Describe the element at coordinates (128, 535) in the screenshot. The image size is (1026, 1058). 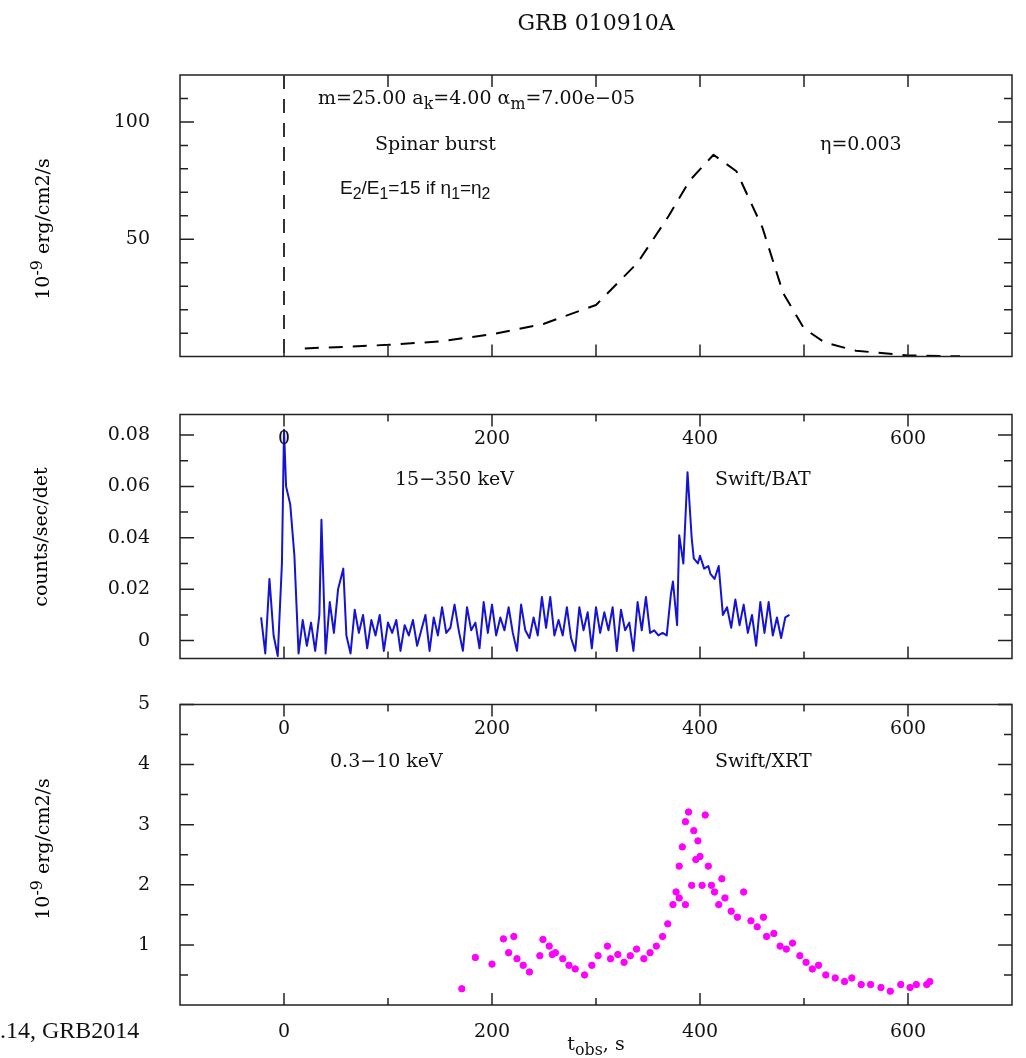
I see `y-tick-label: 0.04` at that location.